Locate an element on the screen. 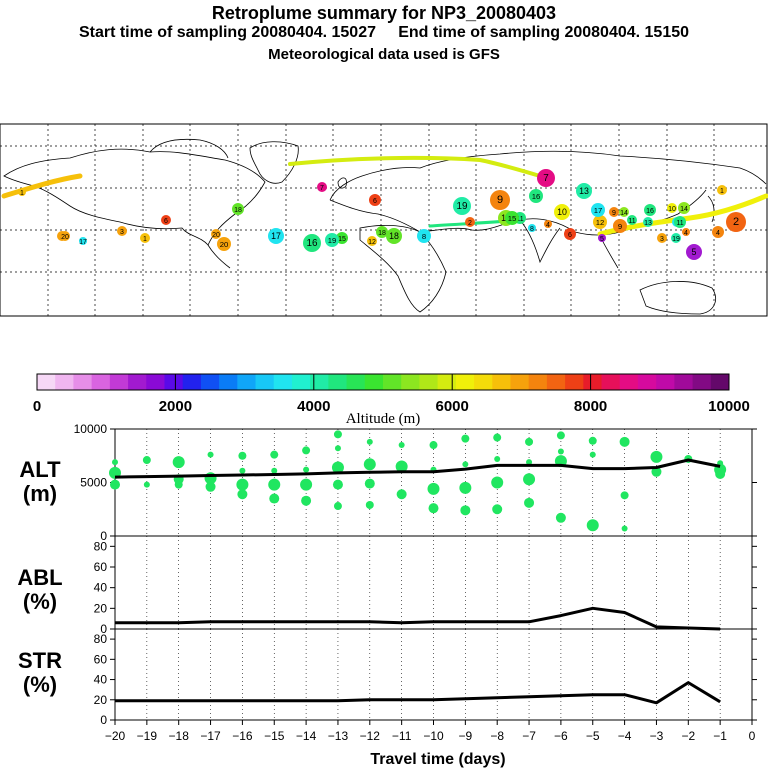 The width and height of the screenshot is (768, 768). plume-marker-label: 6 is located at coordinates (166, 221).